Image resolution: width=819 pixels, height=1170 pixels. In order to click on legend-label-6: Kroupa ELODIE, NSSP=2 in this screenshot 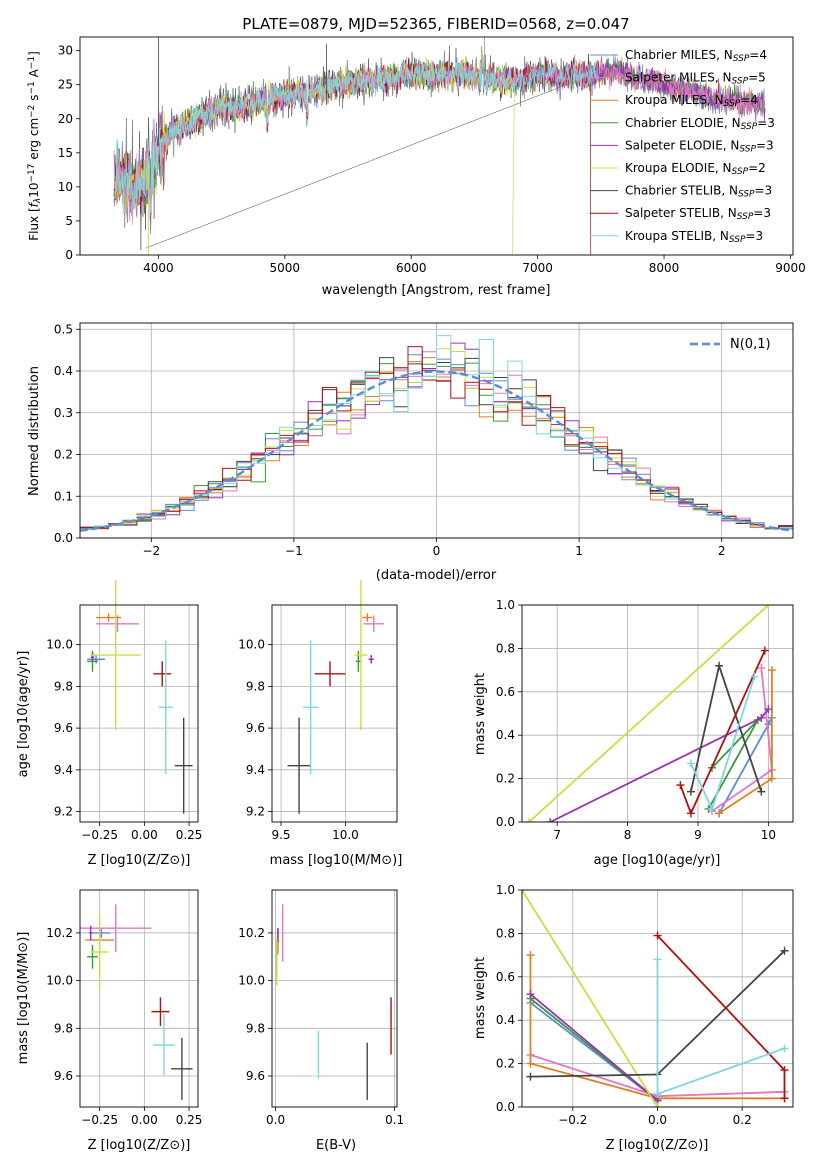, I will do `click(695, 169)`.